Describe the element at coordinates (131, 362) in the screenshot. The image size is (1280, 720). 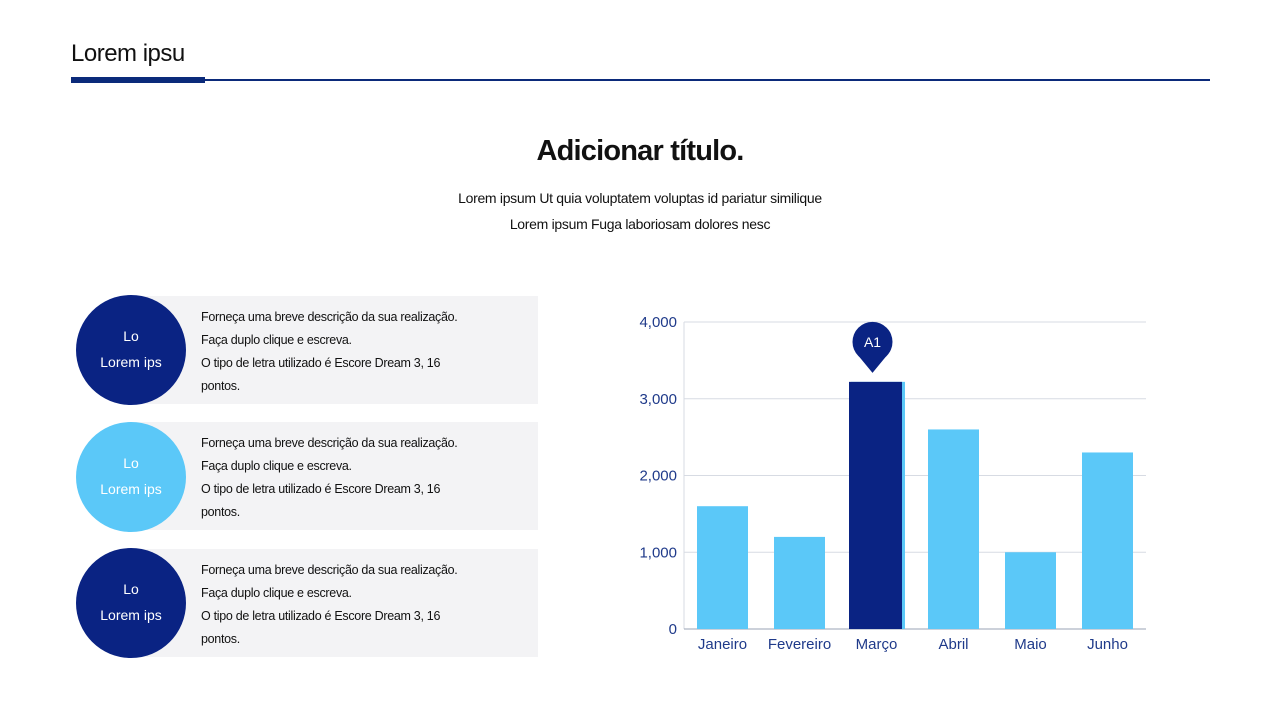
I see `card-1-circle-label-2: Lorem ips` at that location.